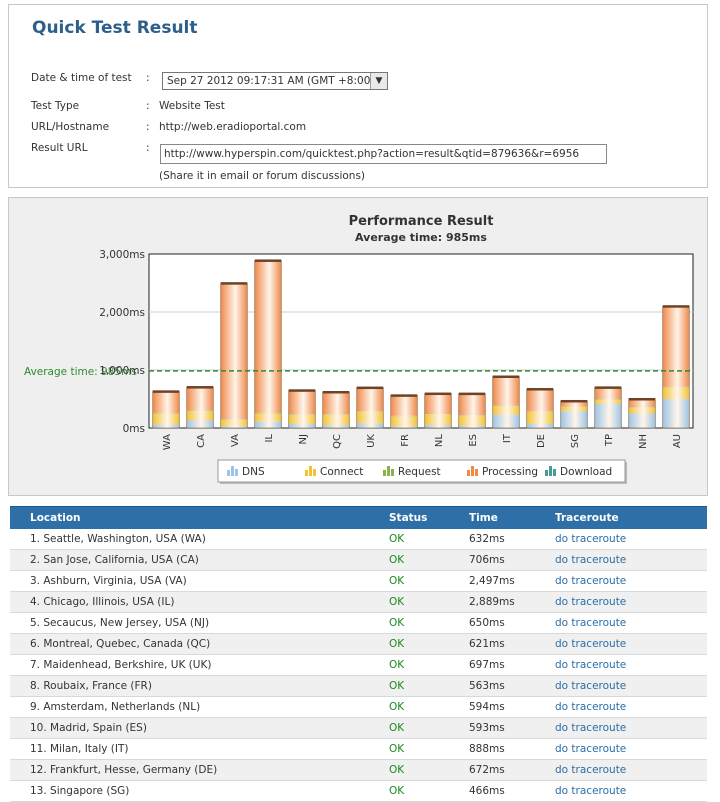 The image size is (720, 802). Describe the element at coordinates (574, 419) in the screenshot. I see `bar-segment-dns-sg` at that location.